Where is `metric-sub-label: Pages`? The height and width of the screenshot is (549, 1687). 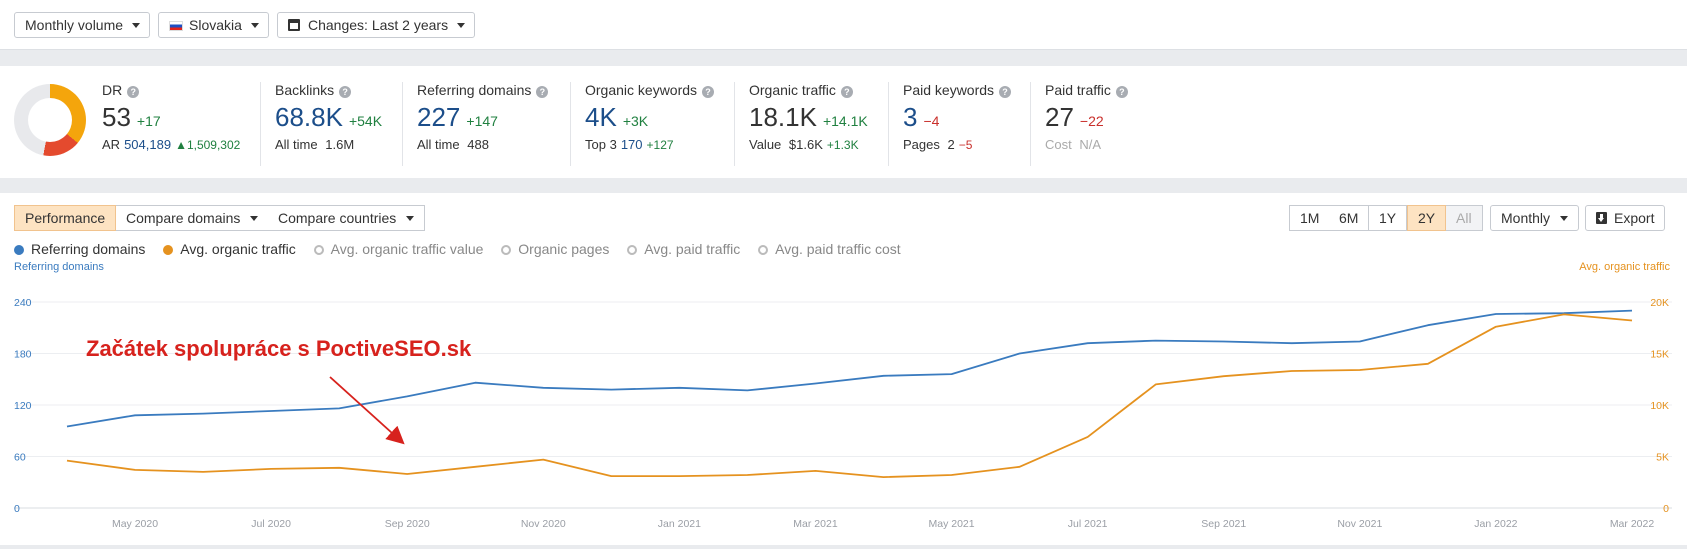 metric-sub-label: Pages is located at coordinates (921, 144).